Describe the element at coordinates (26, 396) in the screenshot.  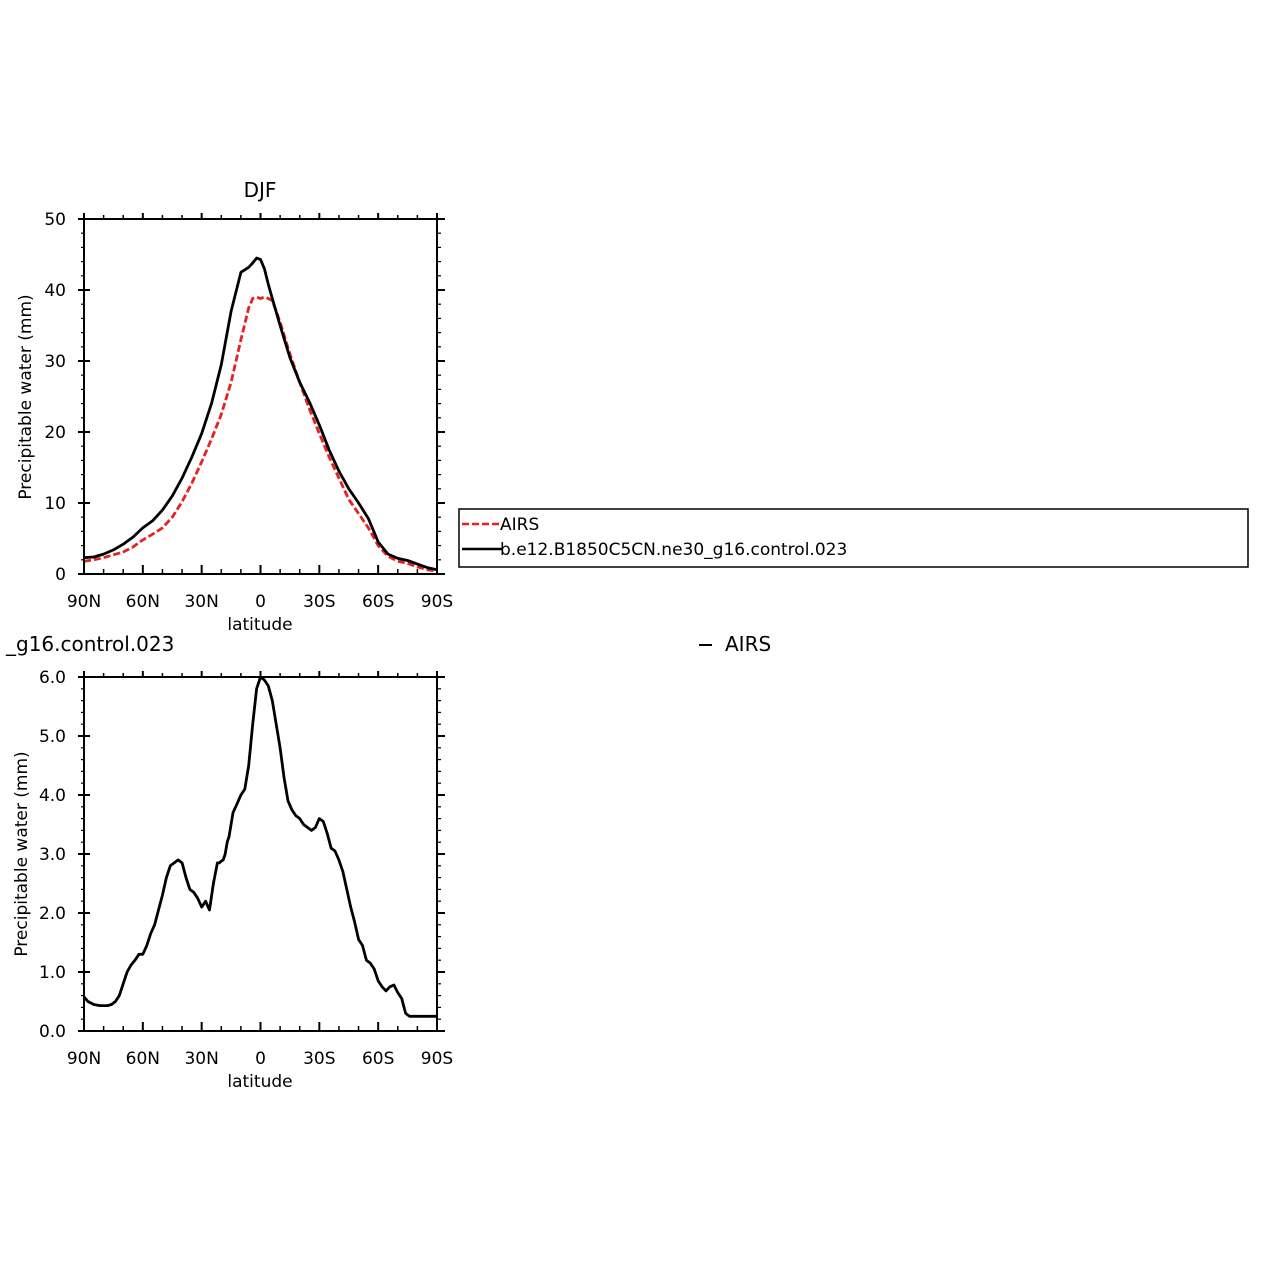
I see `panel1-y-axis-label: Precipitable water (mm)` at that location.